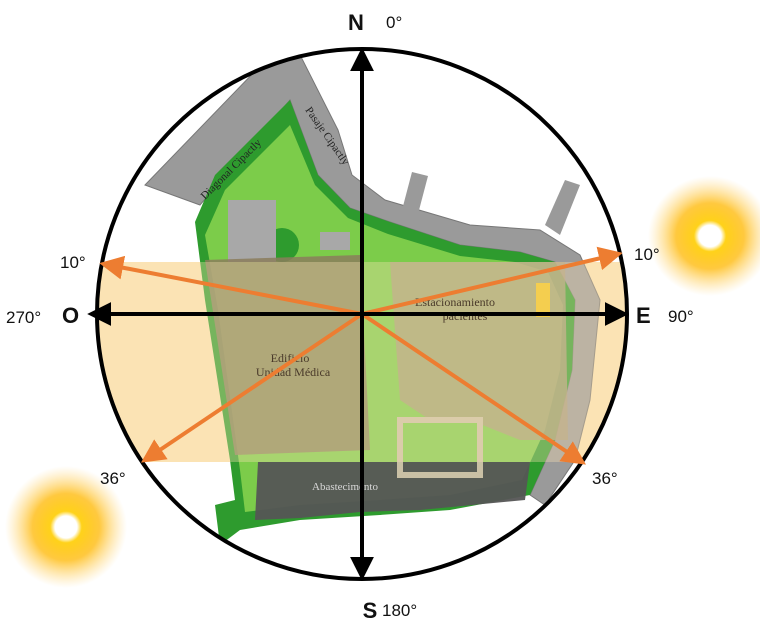  Describe the element at coordinates (704, 236) in the screenshot. I see `sun-icon-east` at that location.